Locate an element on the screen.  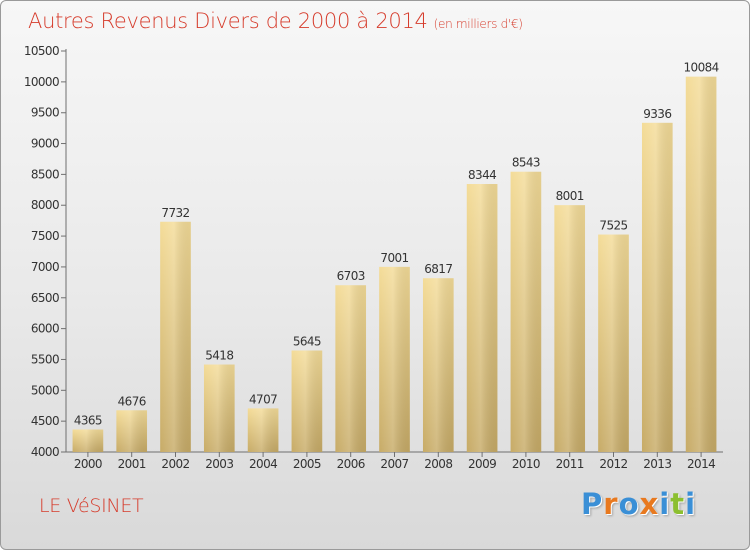
x-tick-label: 2000 is located at coordinates (88, 464).